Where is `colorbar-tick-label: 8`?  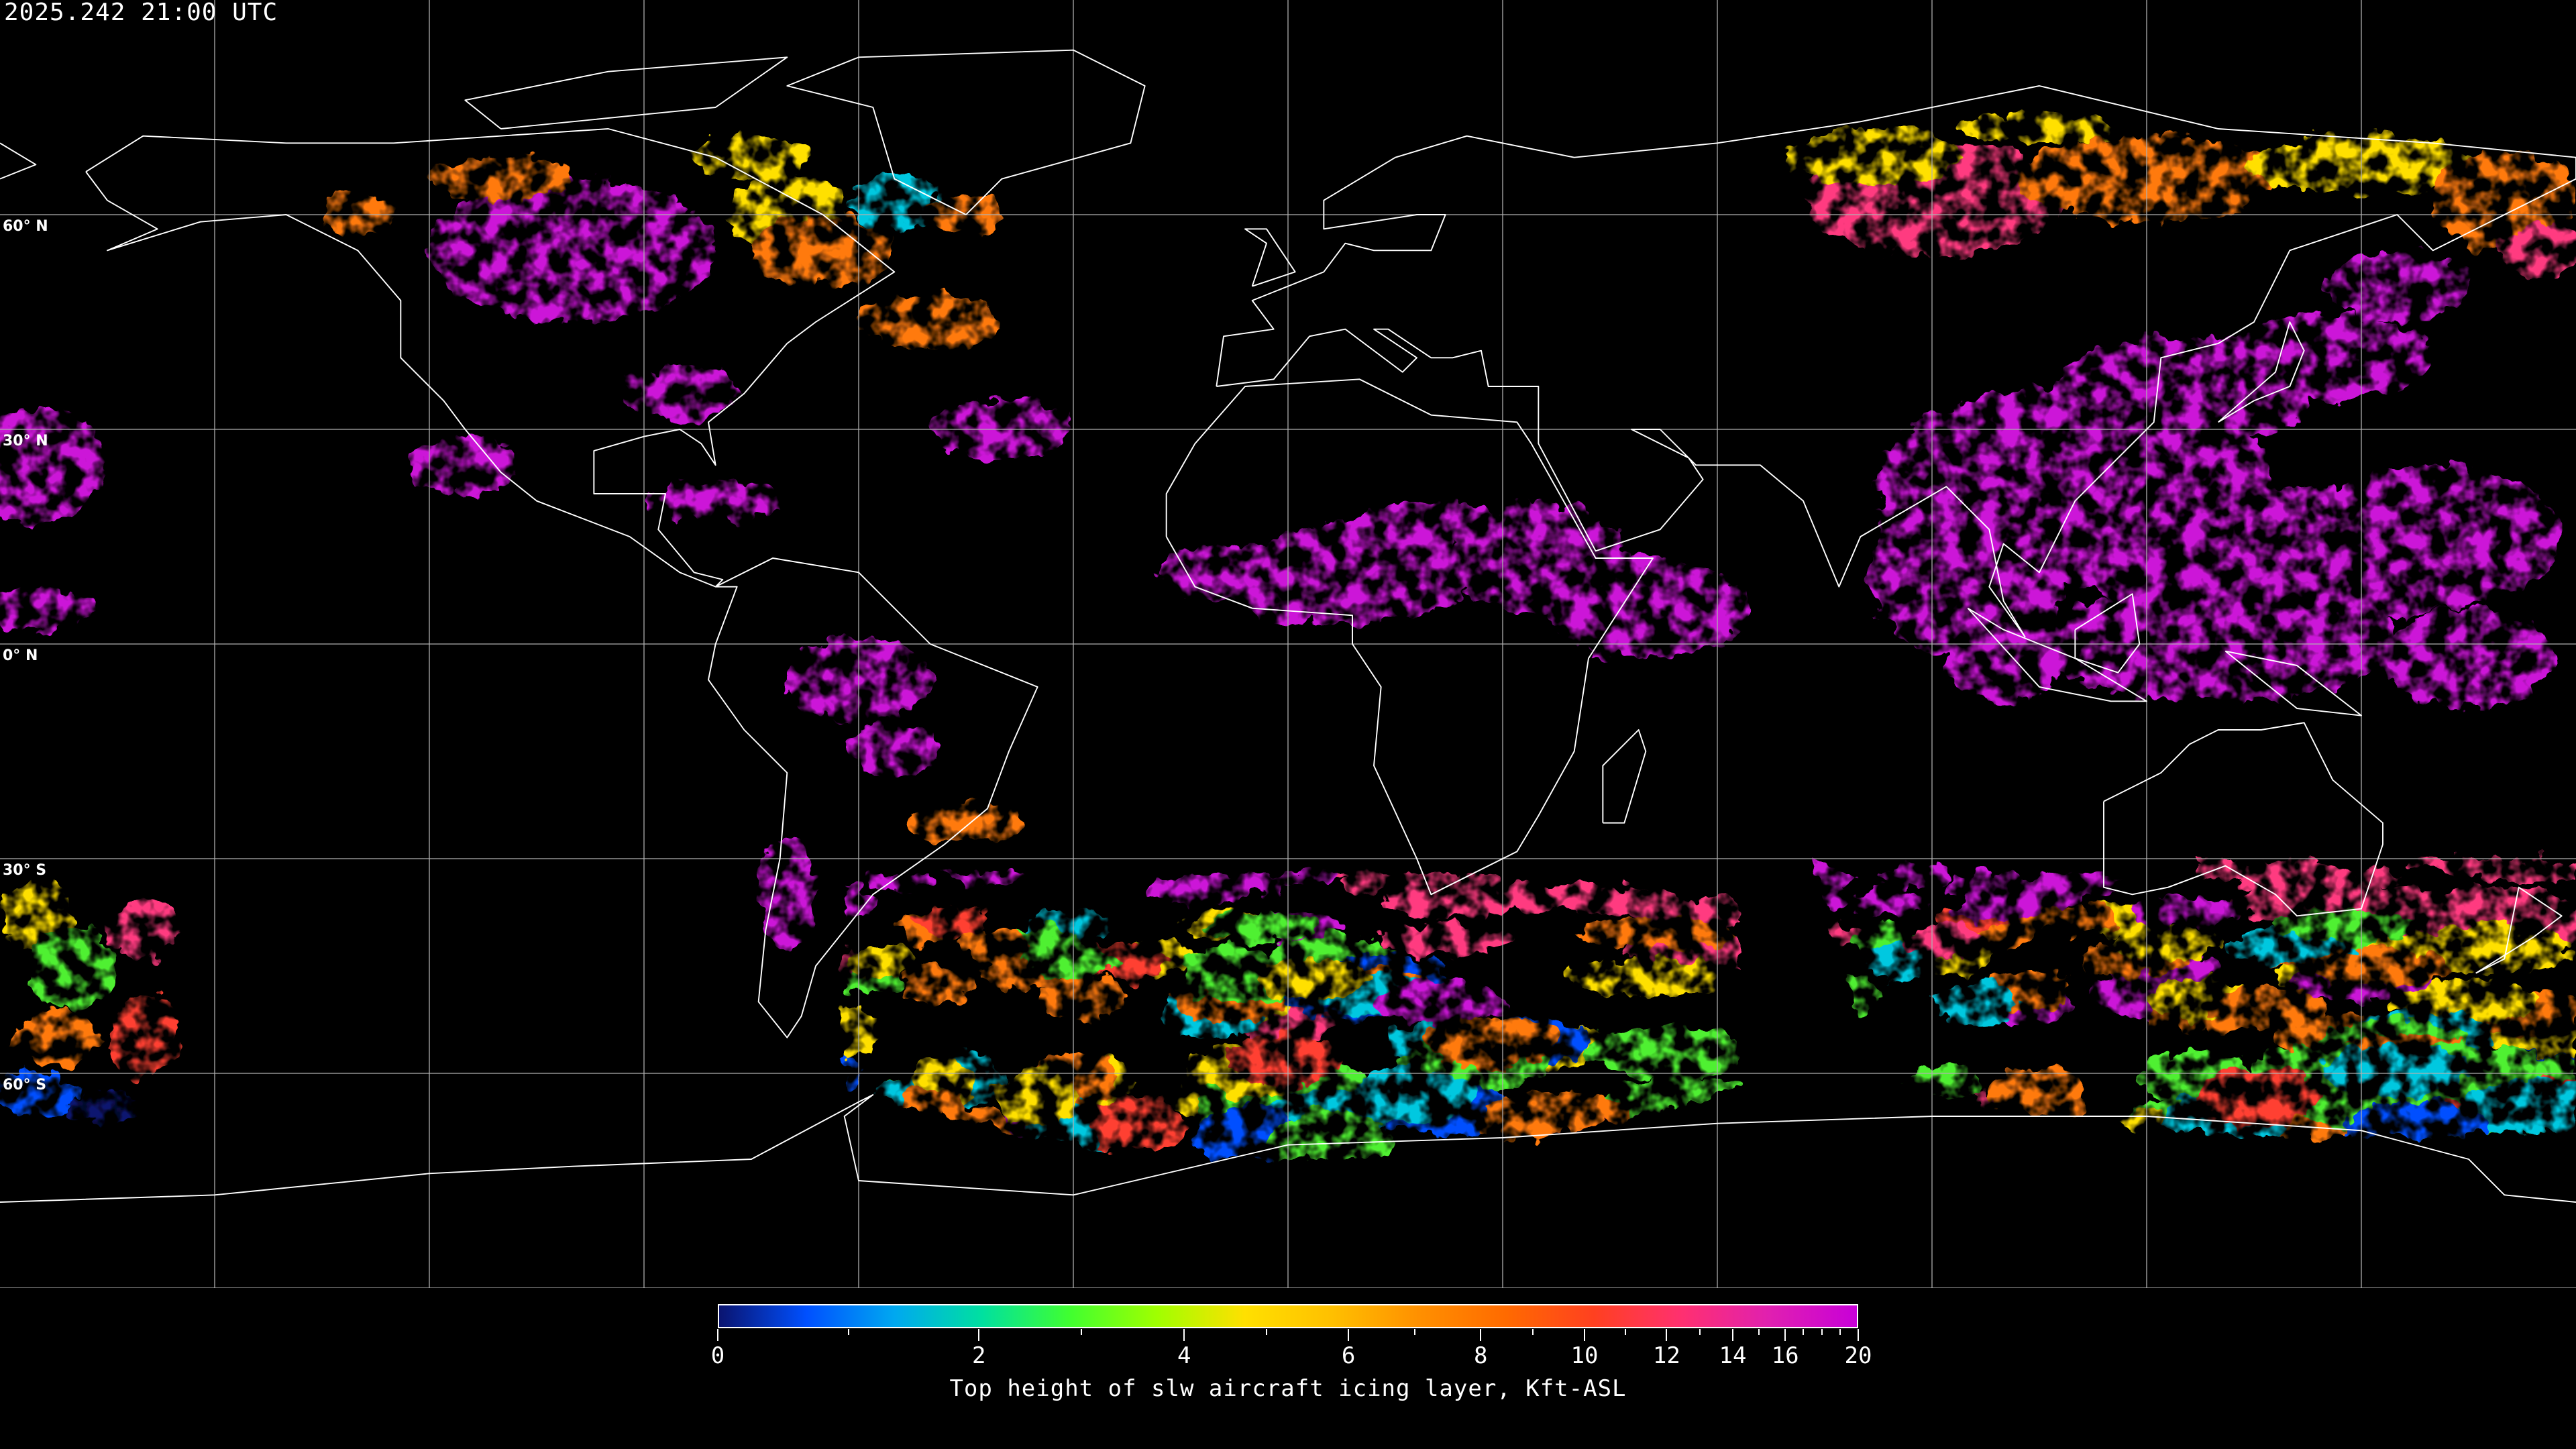
colorbar-tick-label: 8 is located at coordinates (1481, 1355).